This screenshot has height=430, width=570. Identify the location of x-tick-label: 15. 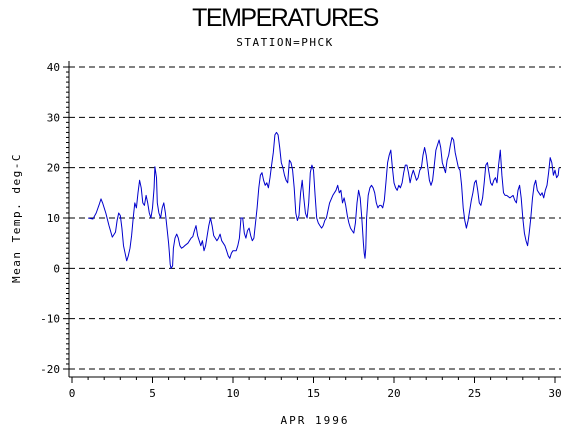
(313, 393).